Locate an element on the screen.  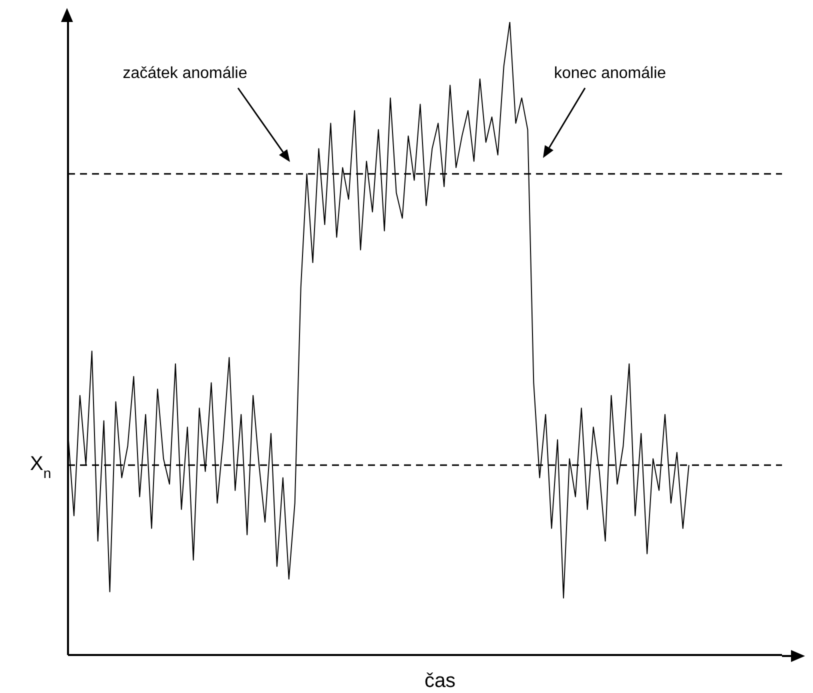
x-axis-title: čas is located at coordinates (440, 681).